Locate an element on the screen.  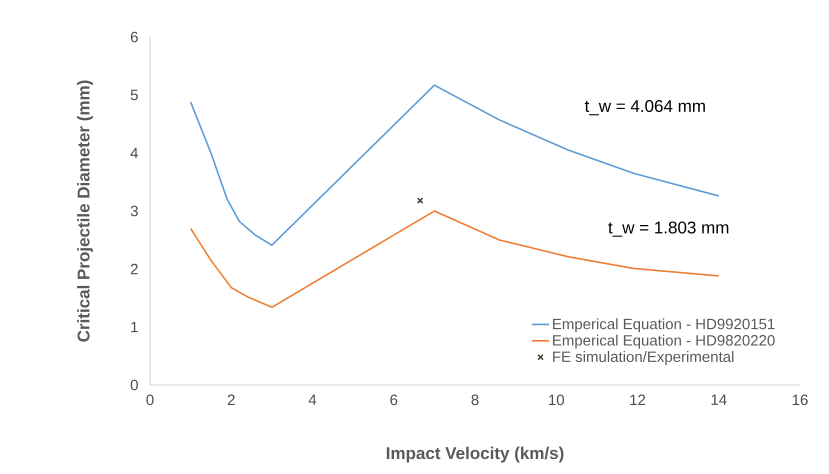
x-tick-label: 16 is located at coordinates (800, 400).